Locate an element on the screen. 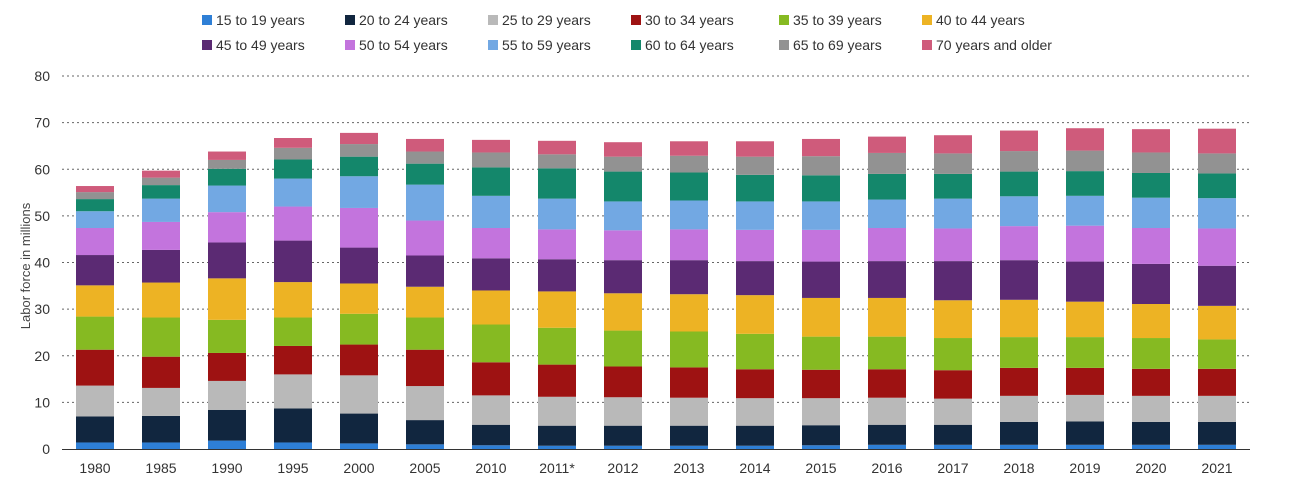 The height and width of the screenshot is (493, 1304). x-tick-label: 2010 is located at coordinates (490, 468).